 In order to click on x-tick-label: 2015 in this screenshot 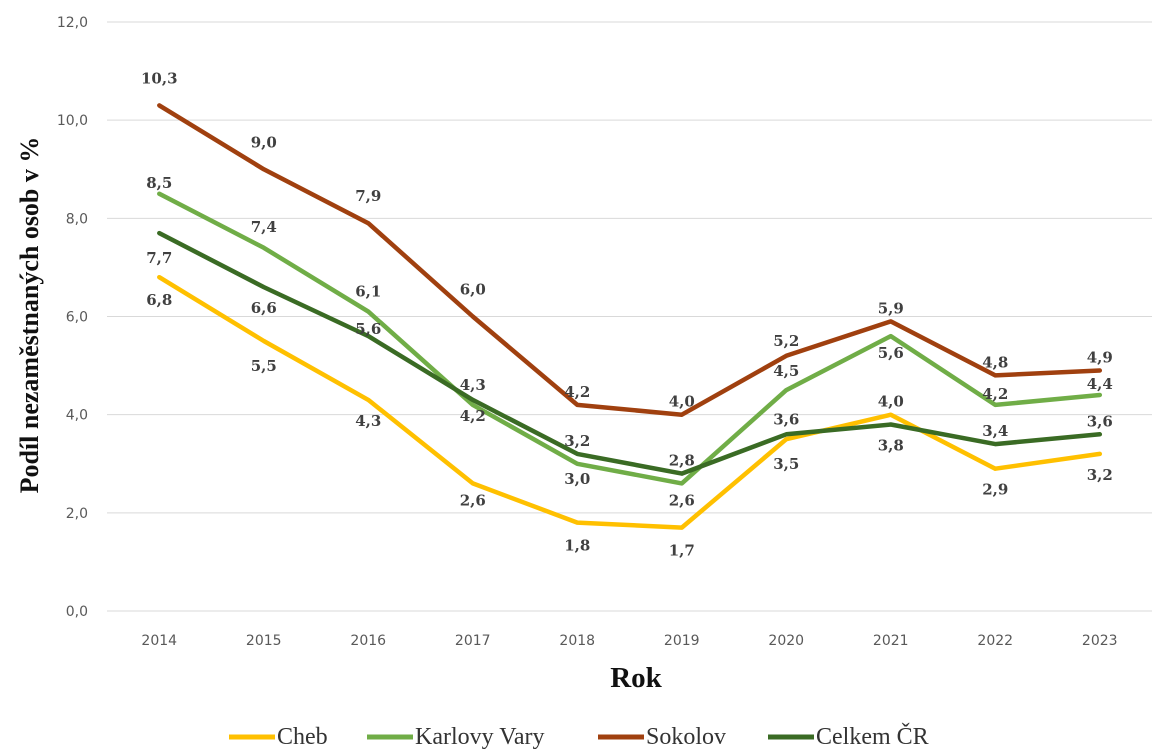, I will do `click(264, 641)`.